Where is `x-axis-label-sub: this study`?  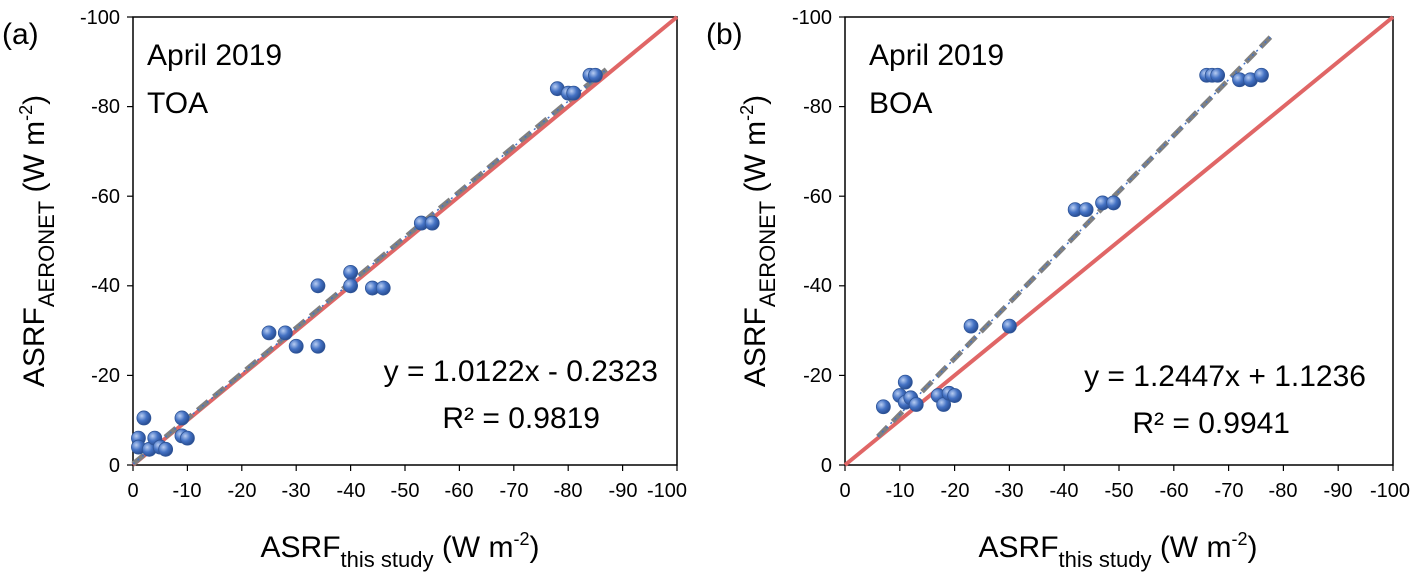 x-axis-label-sub: this study is located at coordinates (1105, 559).